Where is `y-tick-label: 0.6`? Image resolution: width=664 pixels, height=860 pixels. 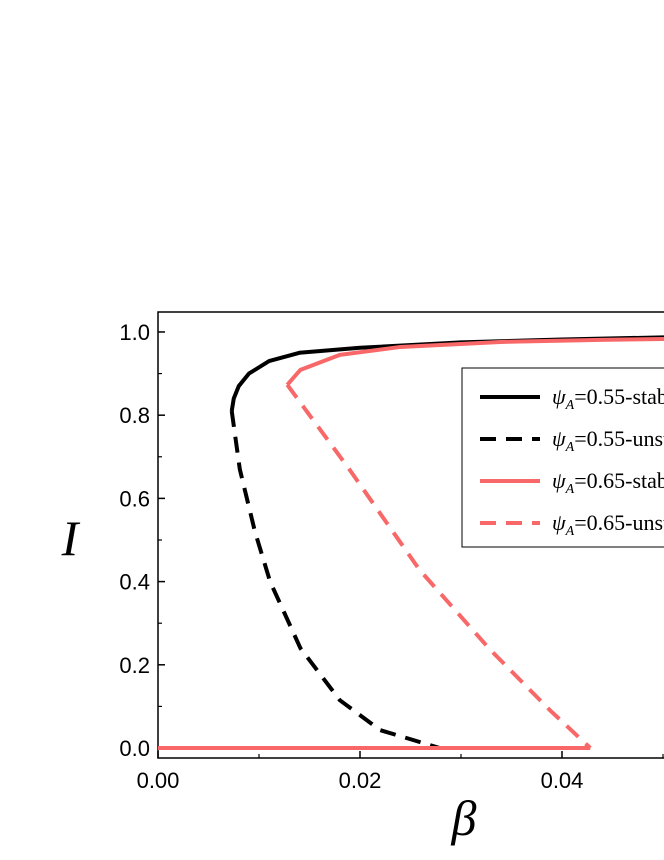 y-tick-label: 0.6 is located at coordinates (134, 498).